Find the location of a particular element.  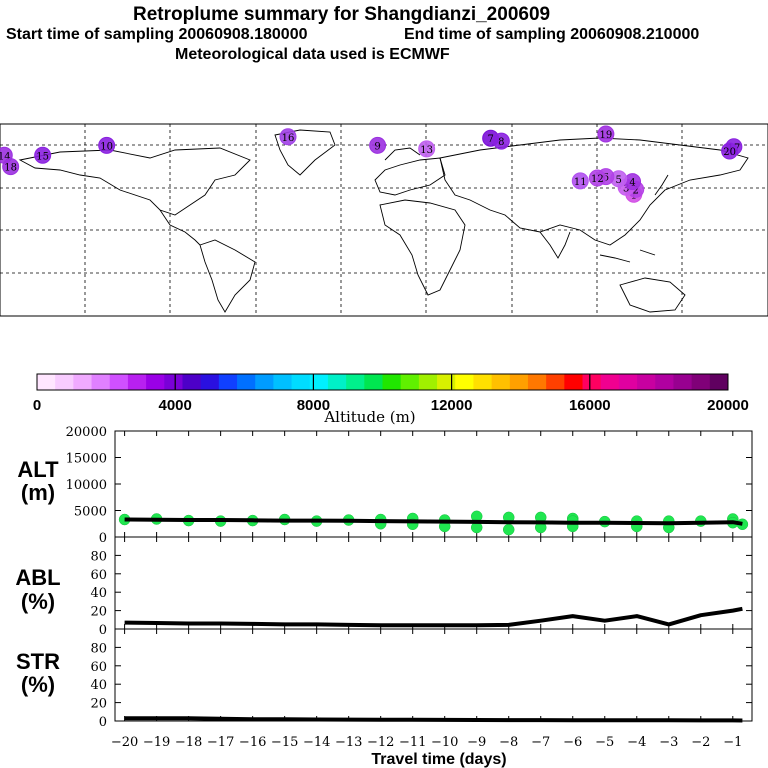

x-tick-label: −19 is located at coordinates (156, 742).